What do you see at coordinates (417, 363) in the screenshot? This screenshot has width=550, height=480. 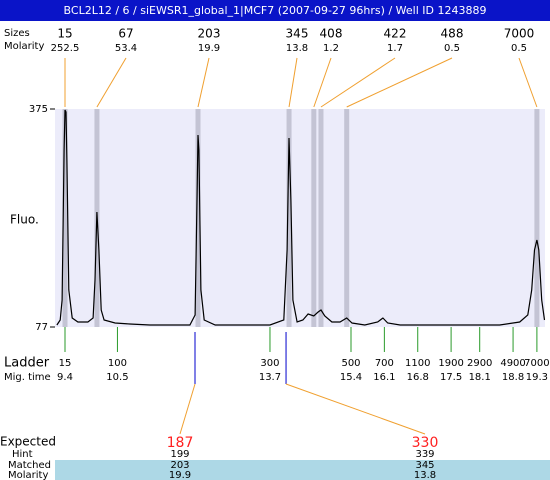 I see `ladder-size: 1100` at bounding box center [417, 363].